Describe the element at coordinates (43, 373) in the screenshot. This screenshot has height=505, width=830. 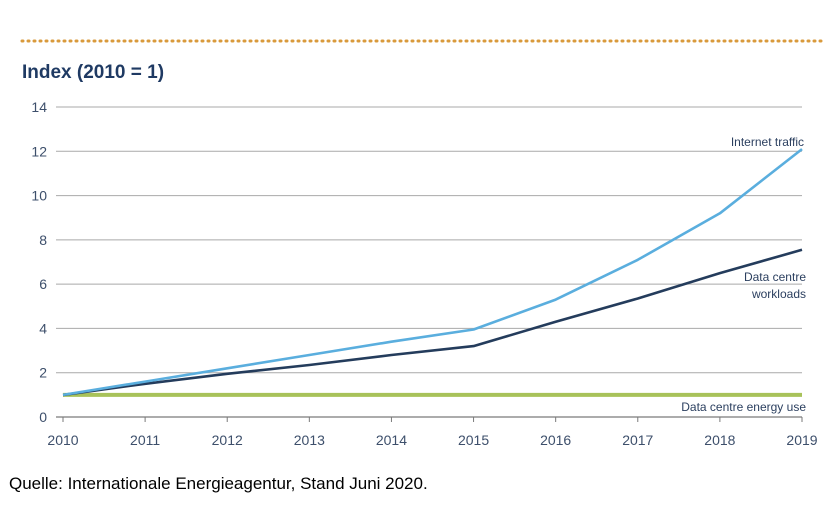
I see `y-tick-label: 2` at that location.